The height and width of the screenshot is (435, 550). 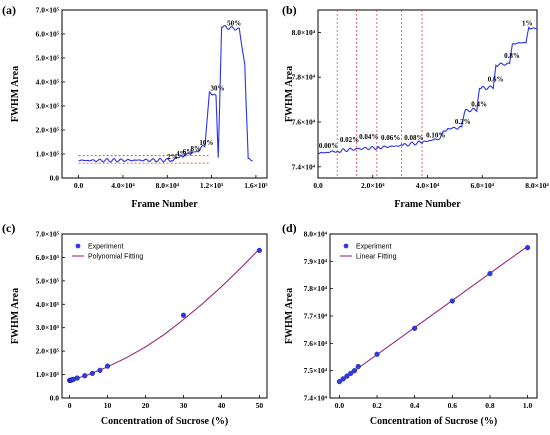 I want to click on y-tick-label: 7.7×10⁴, so click(x=316, y=316).